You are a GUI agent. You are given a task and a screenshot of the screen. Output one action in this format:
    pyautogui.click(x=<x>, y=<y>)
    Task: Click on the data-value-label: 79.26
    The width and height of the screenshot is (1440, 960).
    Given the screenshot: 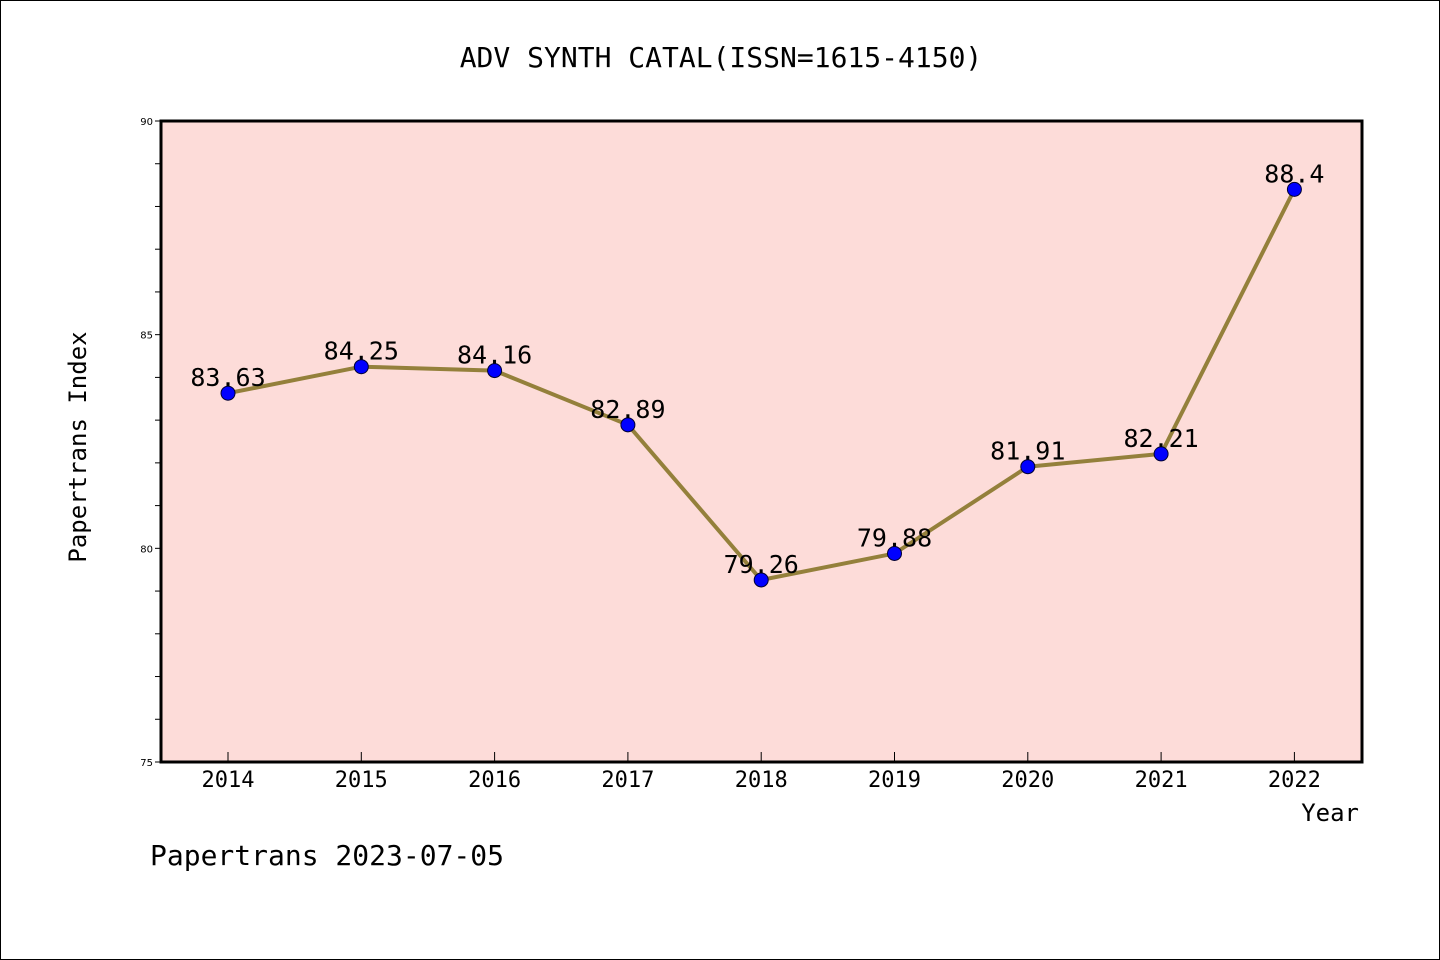 What is the action you would take?
    pyautogui.click(x=761, y=564)
    